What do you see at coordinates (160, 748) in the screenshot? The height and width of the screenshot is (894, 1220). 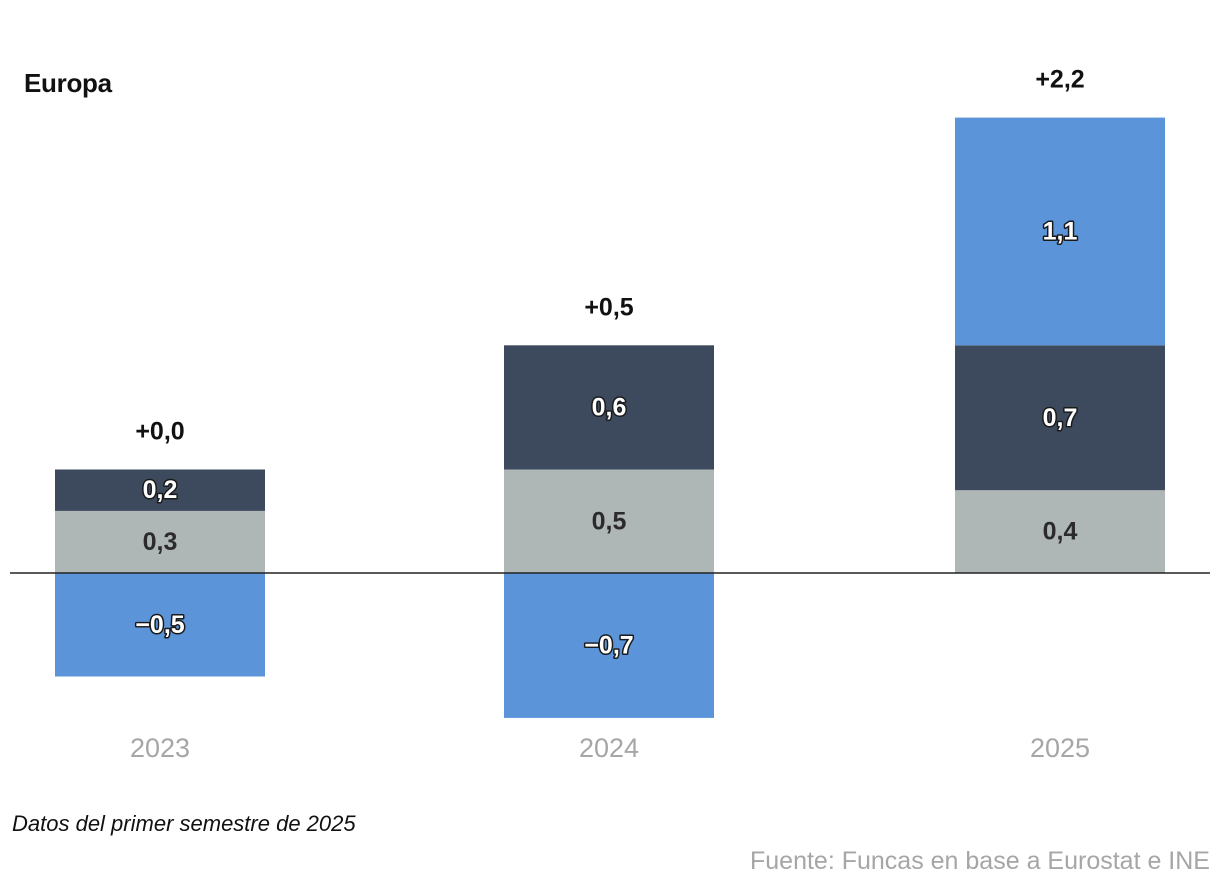 I see `x-tick-label-2023: 2023` at bounding box center [160, 748].